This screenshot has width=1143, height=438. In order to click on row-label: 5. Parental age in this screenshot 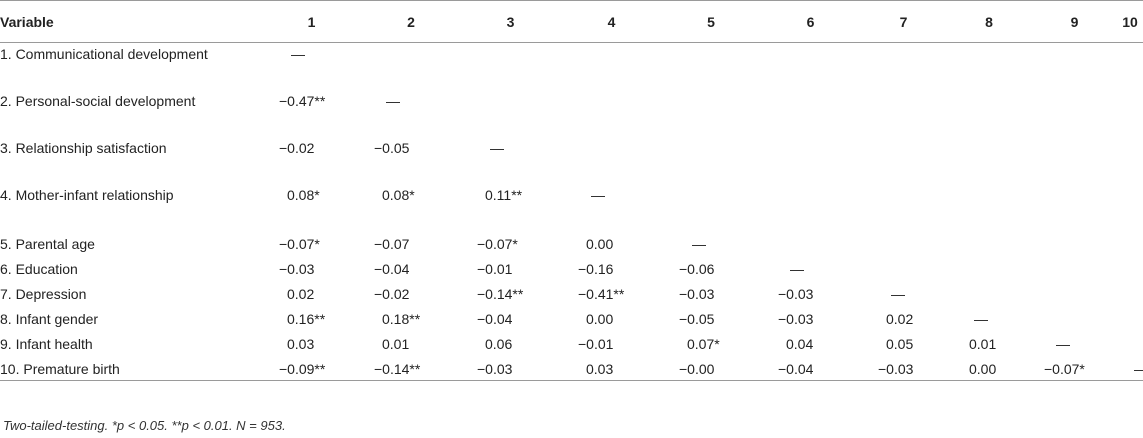, I will do `click(130, 243)`.